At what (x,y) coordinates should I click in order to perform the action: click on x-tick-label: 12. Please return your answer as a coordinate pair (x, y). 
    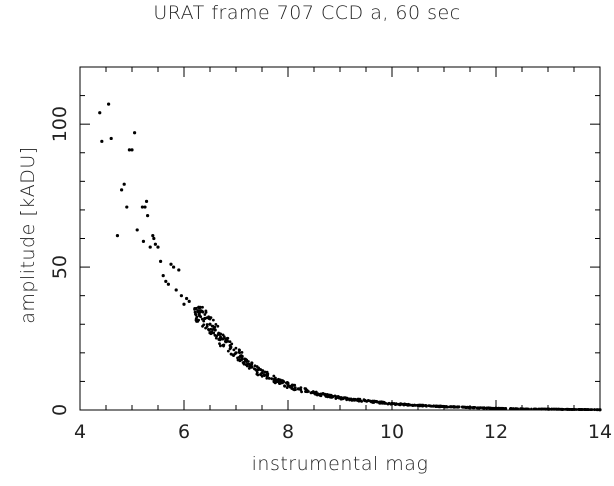
    Looking at the image, I should click on (496, 432).